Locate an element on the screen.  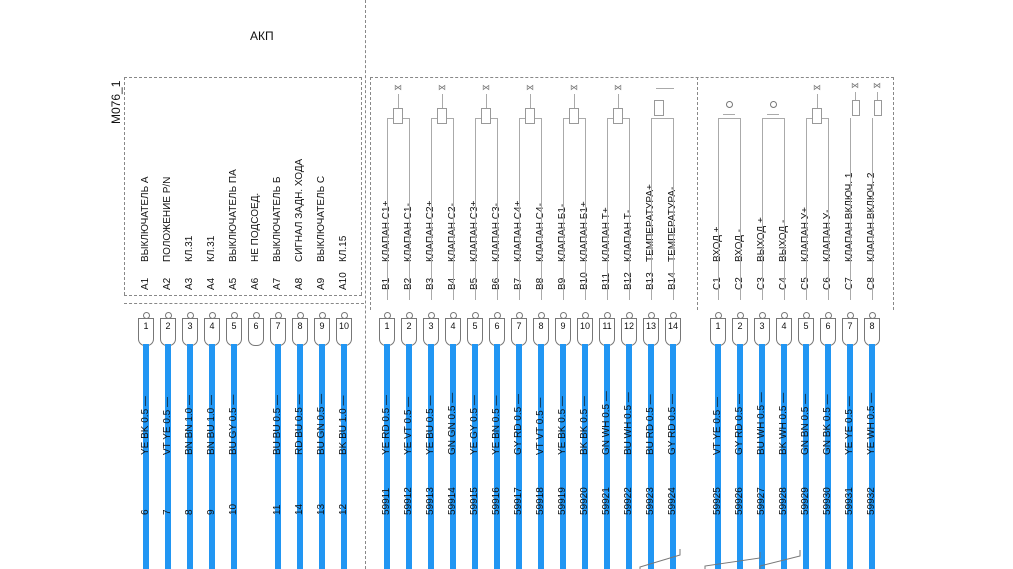
pin-code: A10 is located at coordinates (343, 281).